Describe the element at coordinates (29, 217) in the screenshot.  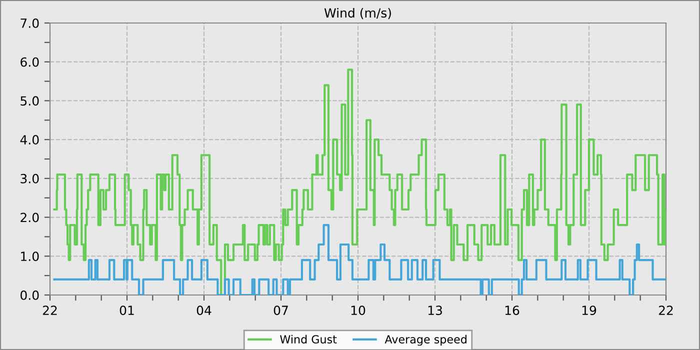
I see `y-tick-label: 2.0` at that location.